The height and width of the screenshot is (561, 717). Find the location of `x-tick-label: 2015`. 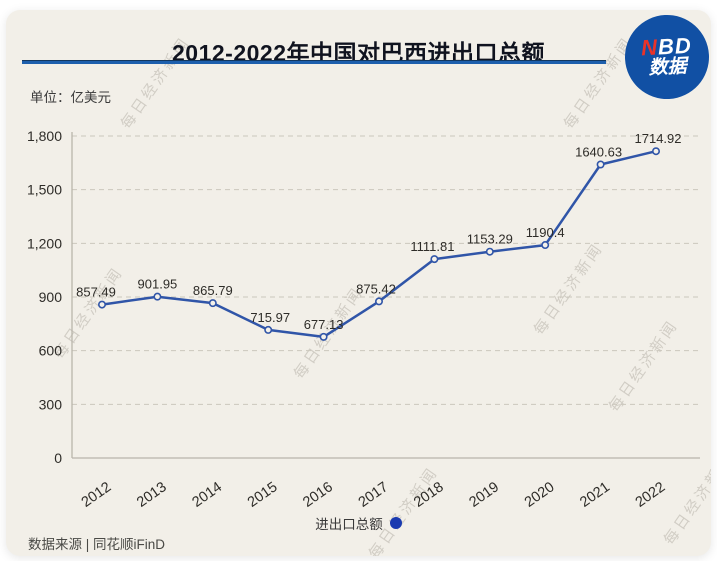

x-tick-label: 2015 is located at coordinates (263, 495).